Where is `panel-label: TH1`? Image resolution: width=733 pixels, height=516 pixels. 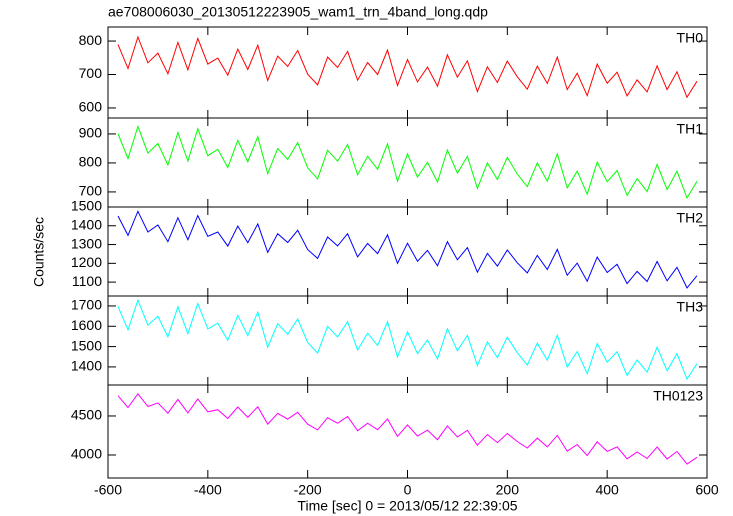
panel-label: TH1 is located at coordinates (690, 129).